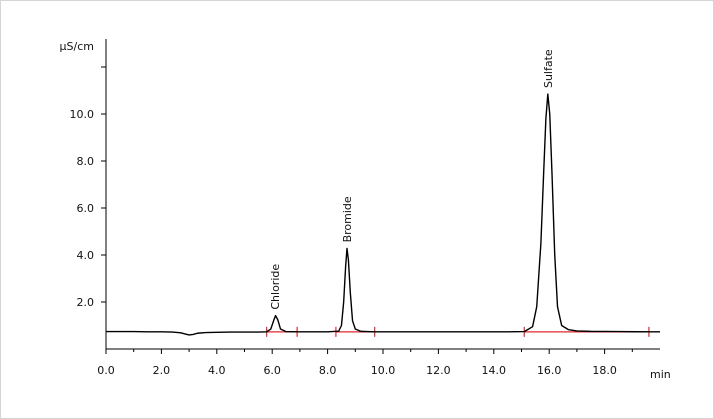 Image resolution: width=714 pixels, height=419 pixels. Describe the element at coordinates (494, 370) in the screenshot. I see `x-tick-label: 14.0` at that location.